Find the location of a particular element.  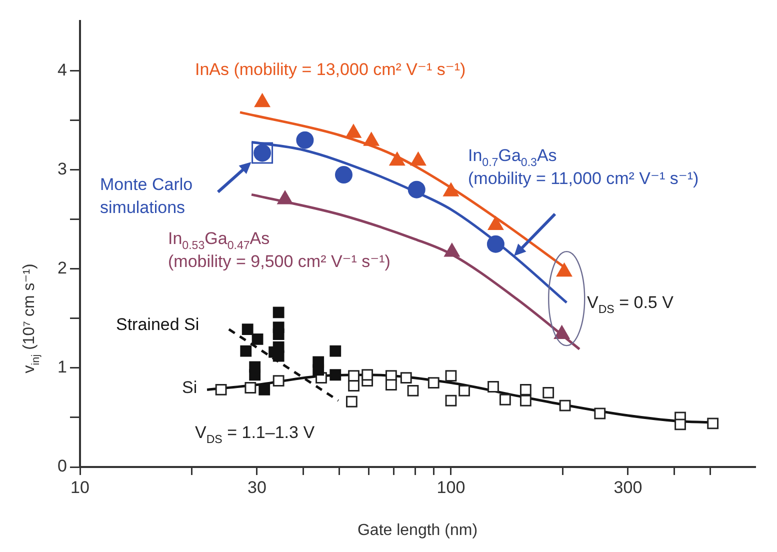

y-tick-label: 4 is located at coordinates (62, 70).